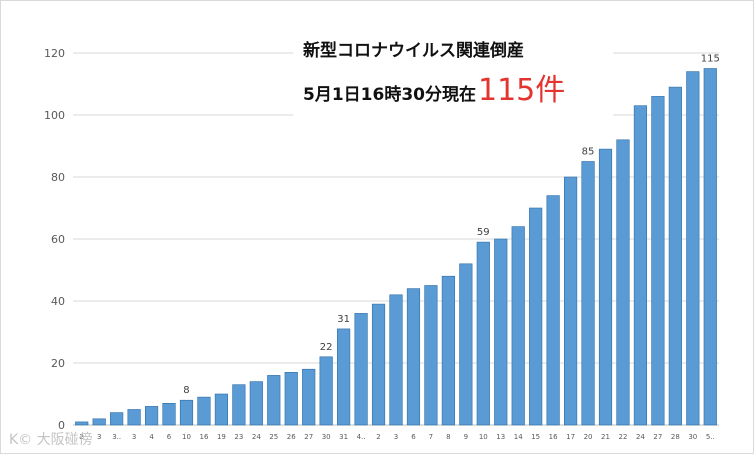  What do you see at coordinates (273, 437) in the screenshot?
I see `x-tick-label: 25` at bounding box center [273, 437].